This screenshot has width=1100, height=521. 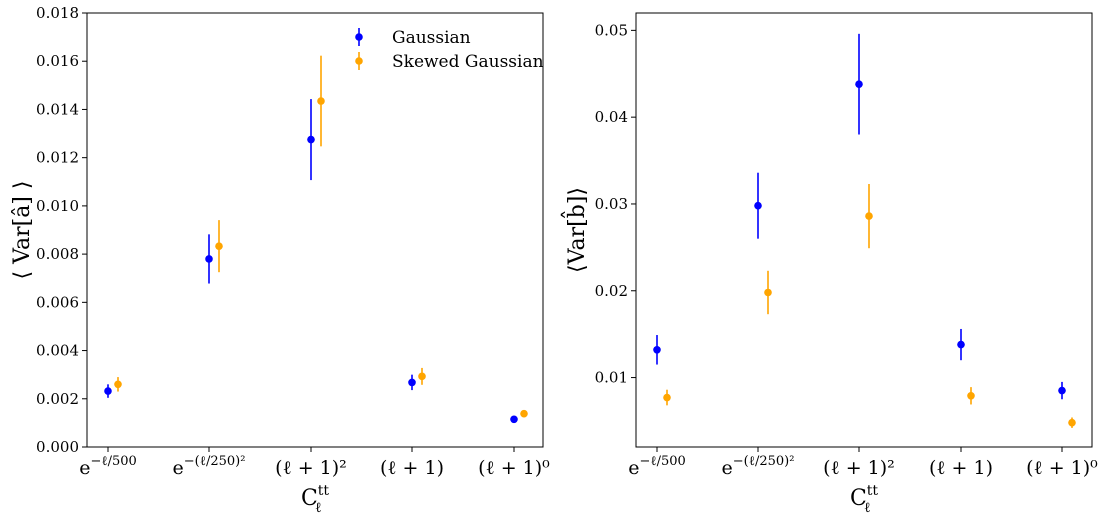 What do you see at coordinates (431, 38) in the screenshot?
I see `legend-label: Gaussian` at bounding box center [431, 38].